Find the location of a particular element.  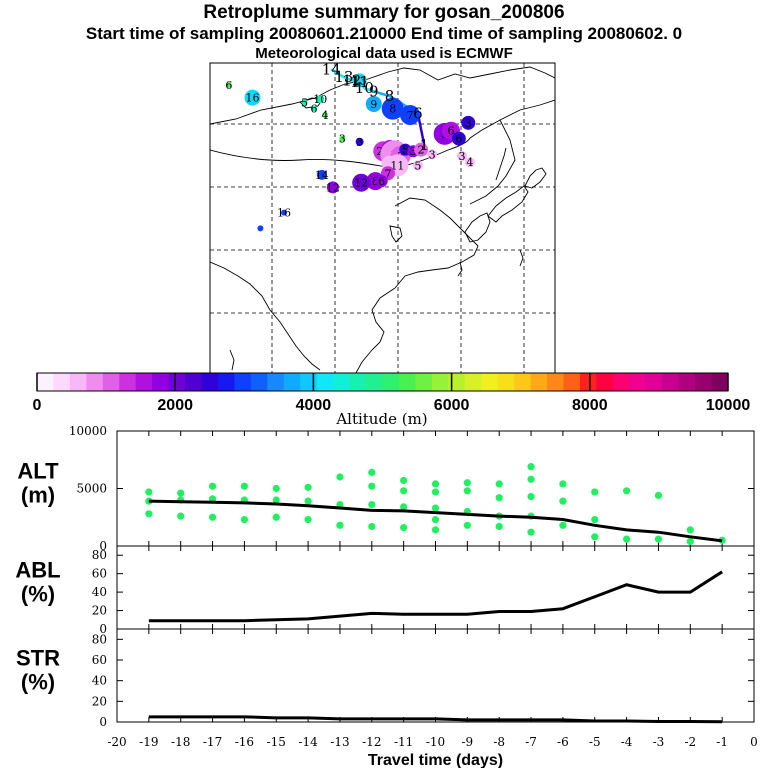

x-tick-label: -16 is located at coordinates (244, 742).